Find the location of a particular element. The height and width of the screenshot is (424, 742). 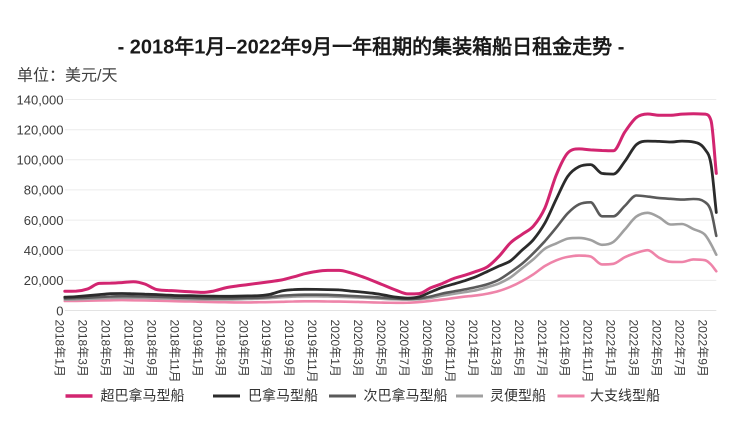

svg-text: 单位：美元/天 is located at coordinates (67, 76).